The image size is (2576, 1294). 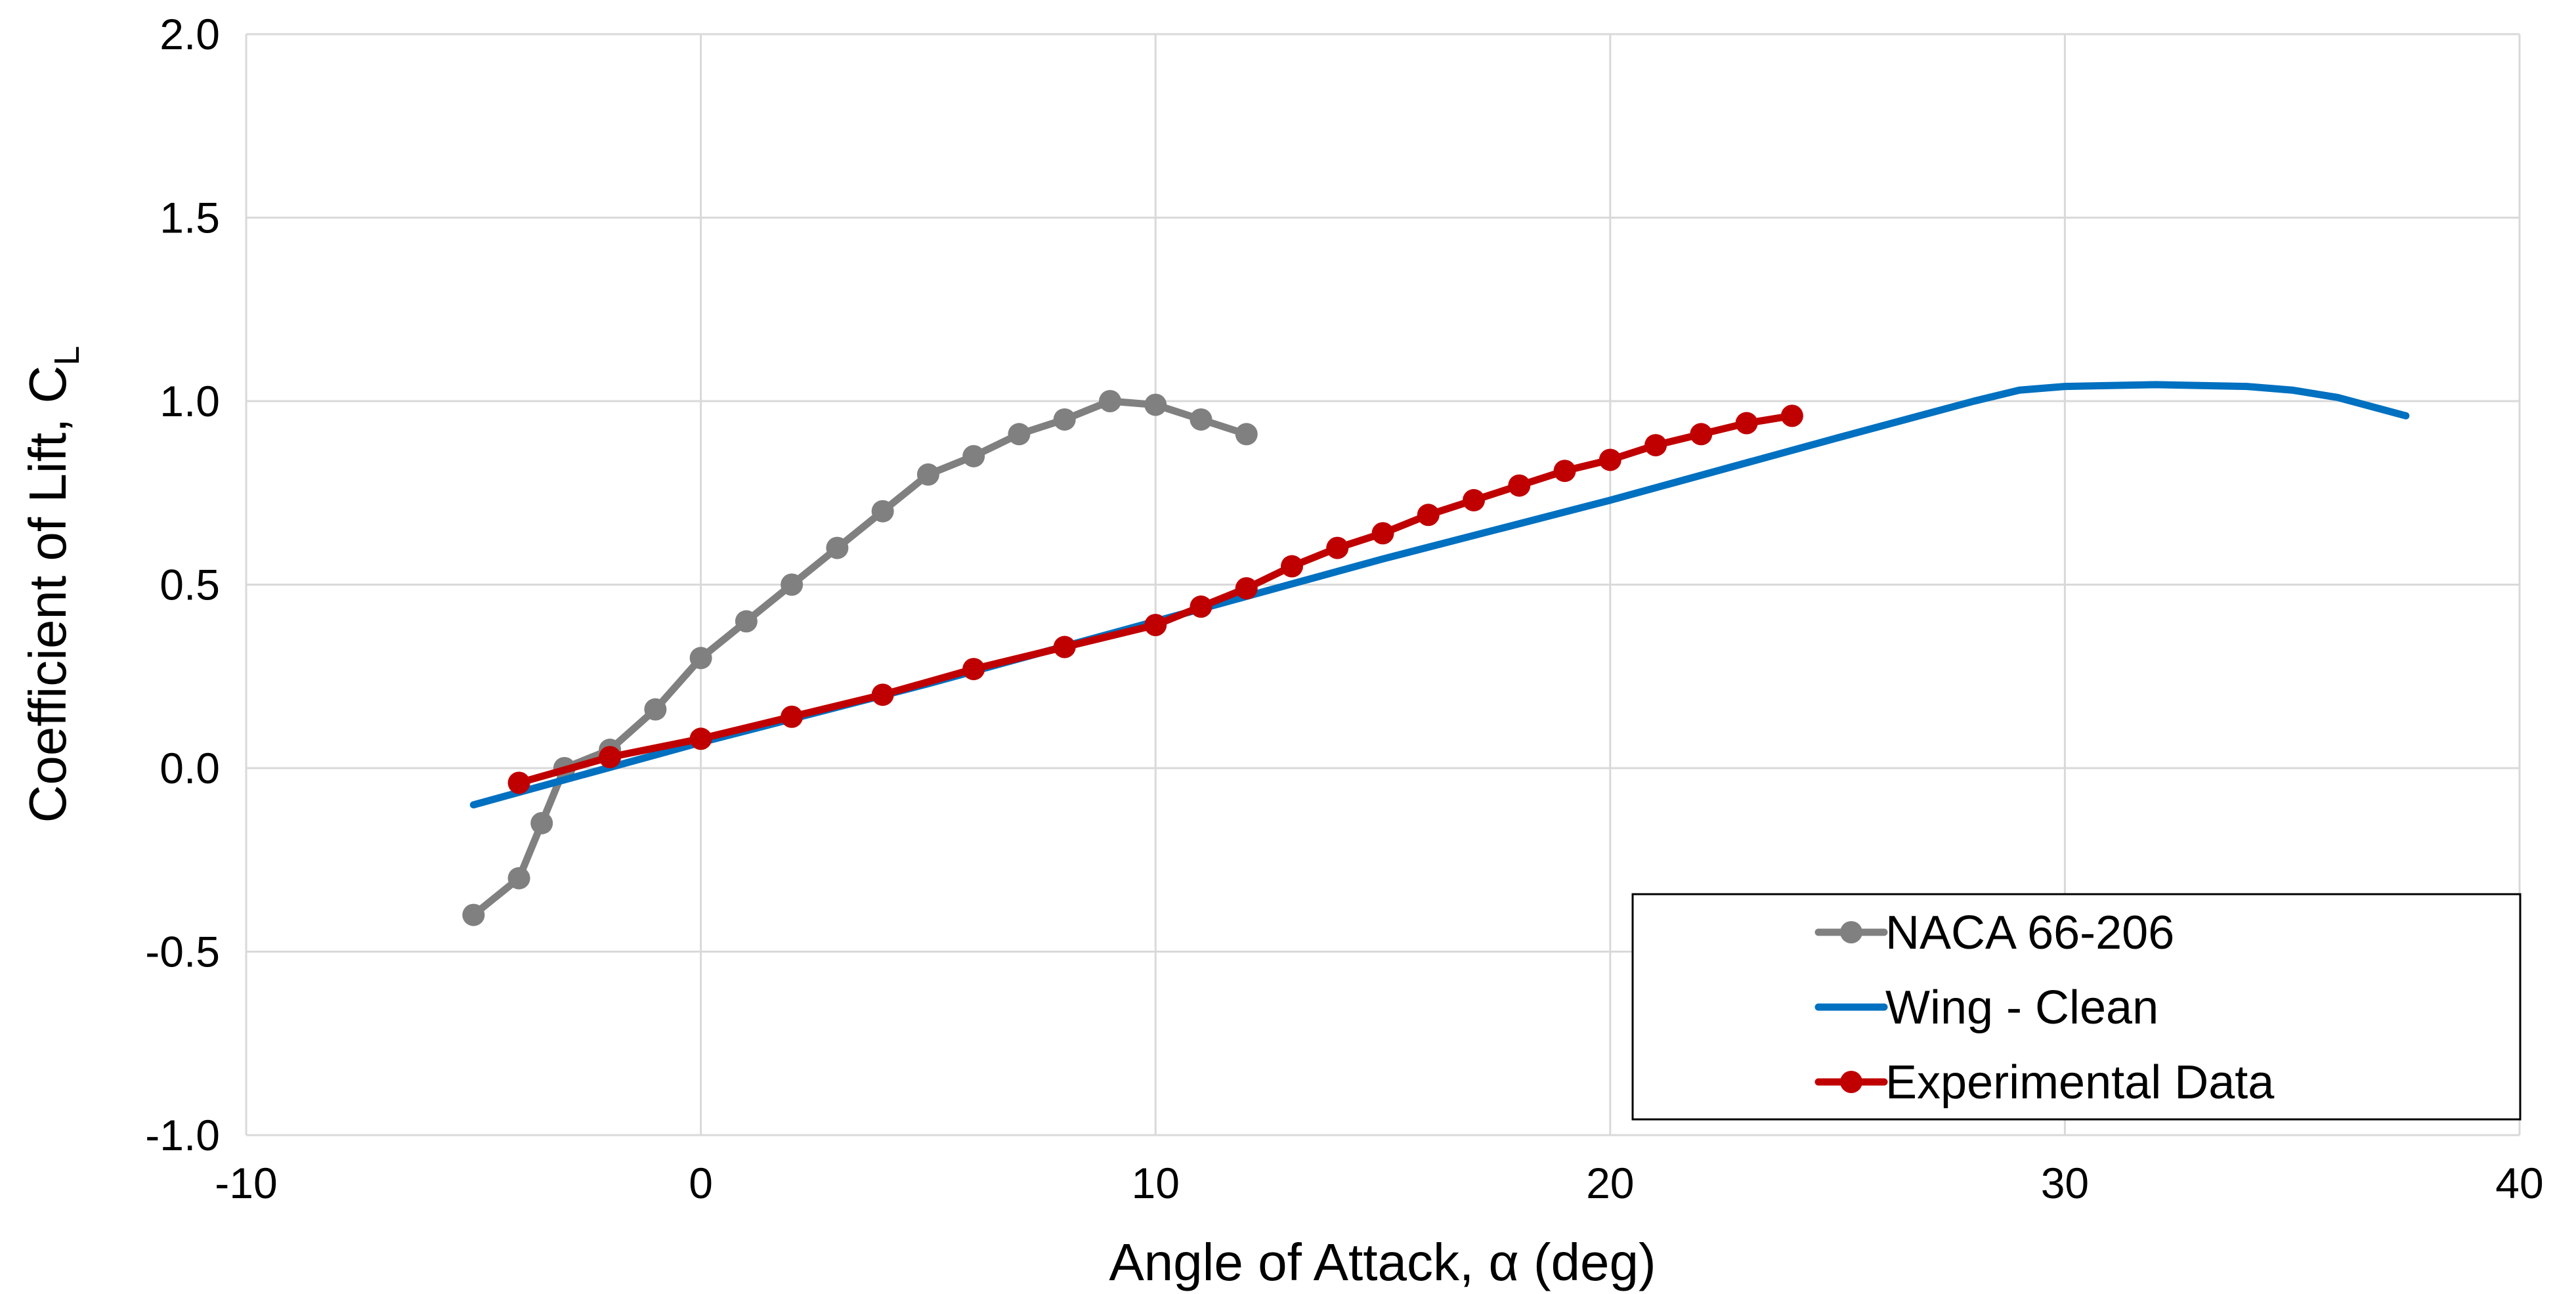 What do you see at coordinates (48, 594) in the screenshot?
I see `y-axis-title-main: Coefficient of Lift, C` at bounding box center [48, 594].